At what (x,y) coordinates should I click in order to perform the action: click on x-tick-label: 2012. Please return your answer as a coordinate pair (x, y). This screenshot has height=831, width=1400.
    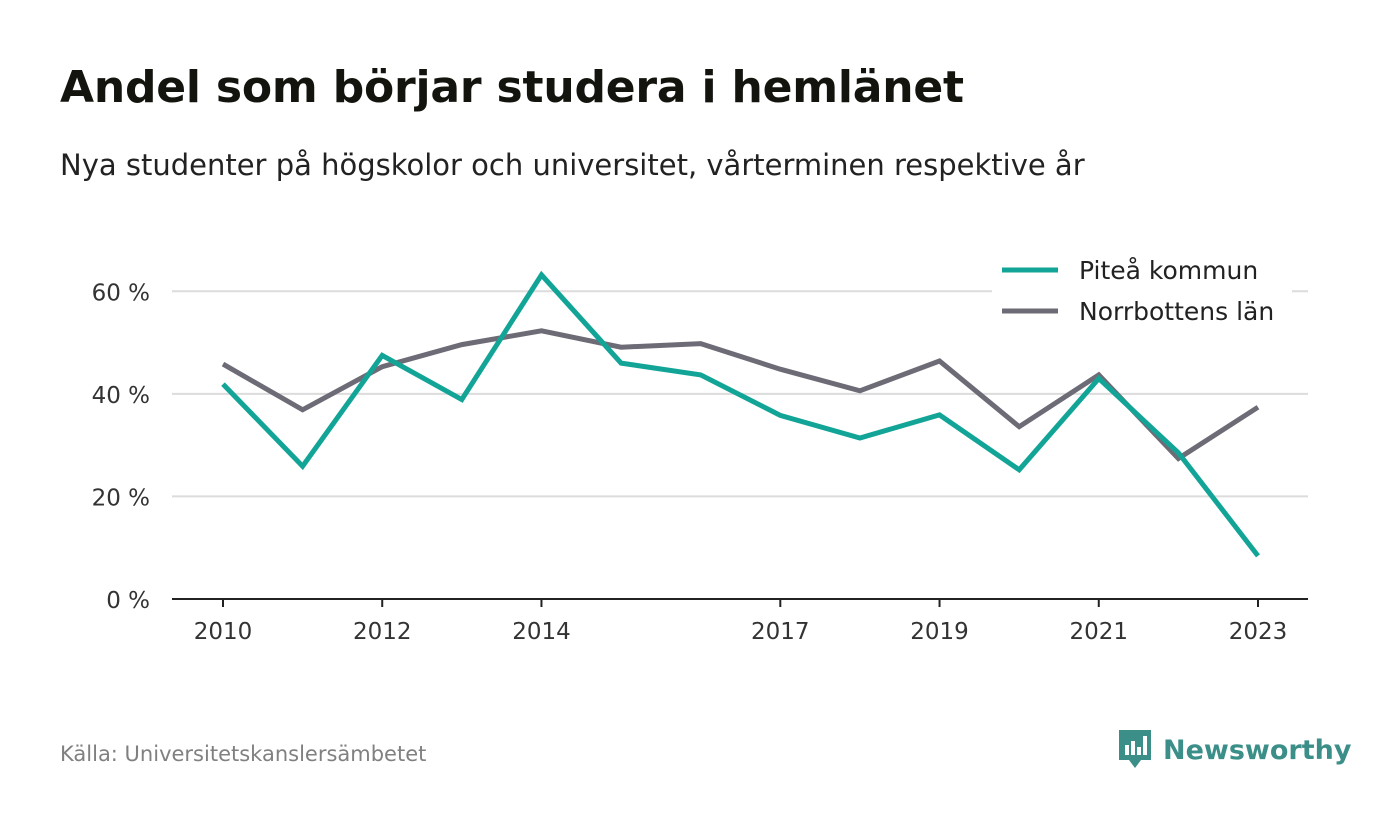
    Looking at the image, I should click on (382, 632).